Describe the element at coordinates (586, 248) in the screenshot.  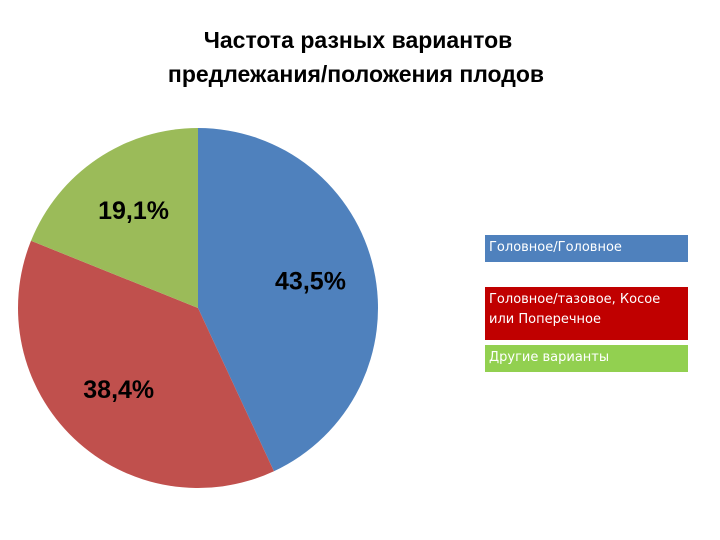
I see `legend-entry: Головное/Головное` at that location.